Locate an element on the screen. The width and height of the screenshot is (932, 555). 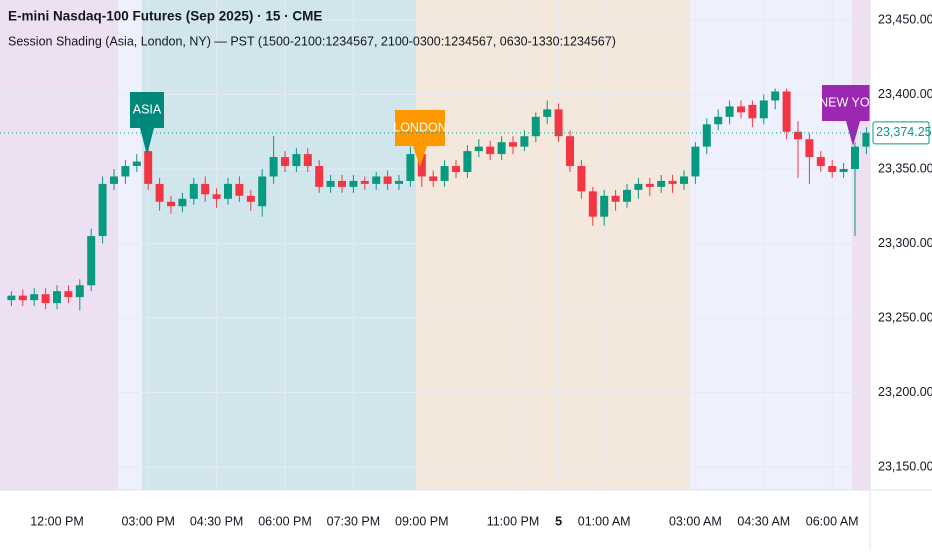
x-tick-label: 12:00 PM is located at coordinates (57, 521).